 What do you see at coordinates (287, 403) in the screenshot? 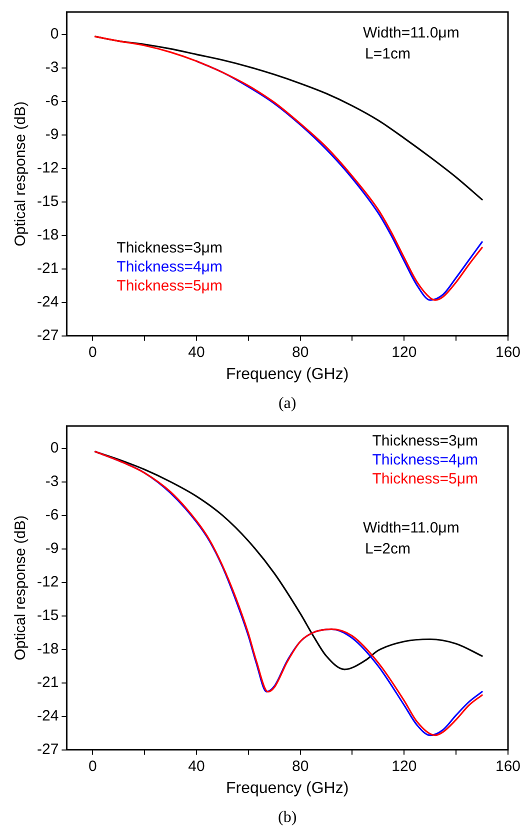
I see `text: (a)` at bounding box center [287, 403].